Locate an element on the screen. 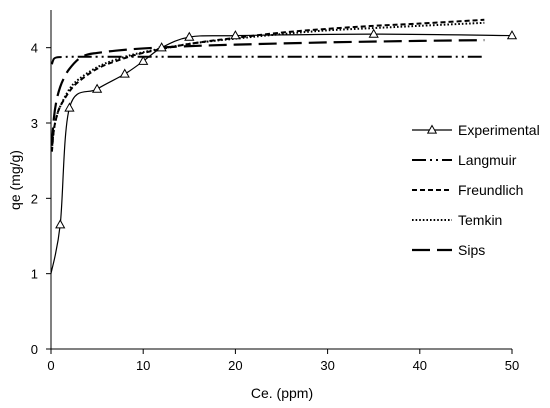  legend-label-experimental: Experimental is located at coordinates (499, 130).